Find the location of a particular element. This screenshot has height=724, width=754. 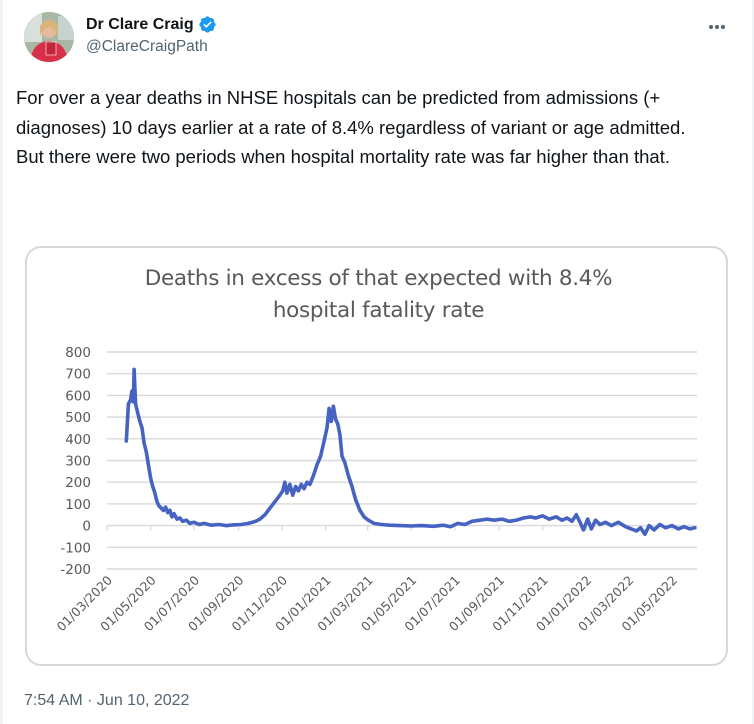

more-options-button is located at coordinates (717, 27).